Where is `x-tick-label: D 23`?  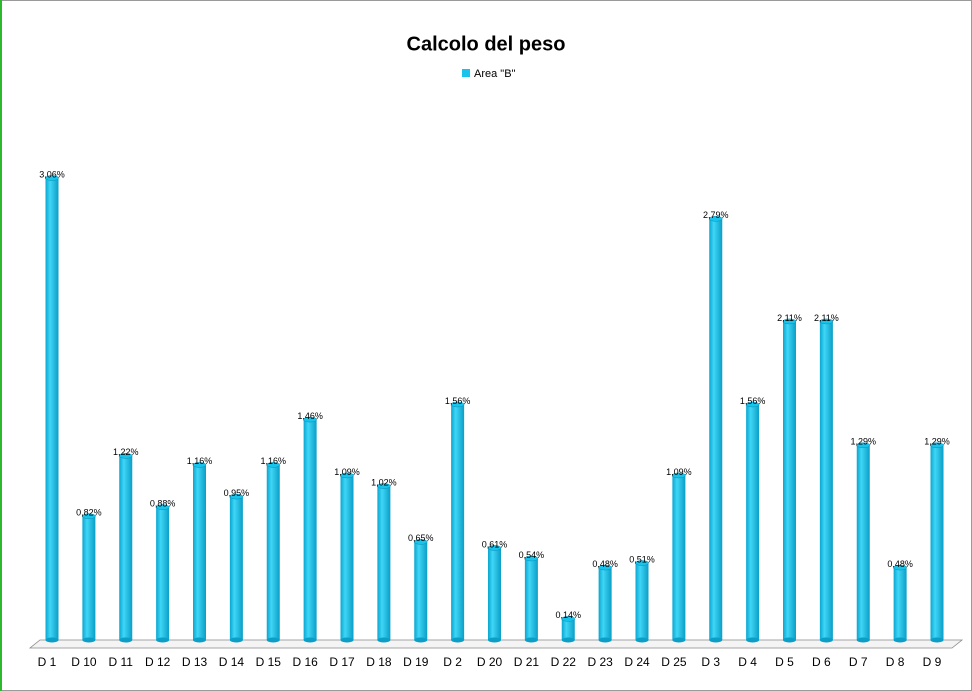
x-tick-label: D 23 is located at coordinates (600, 662).